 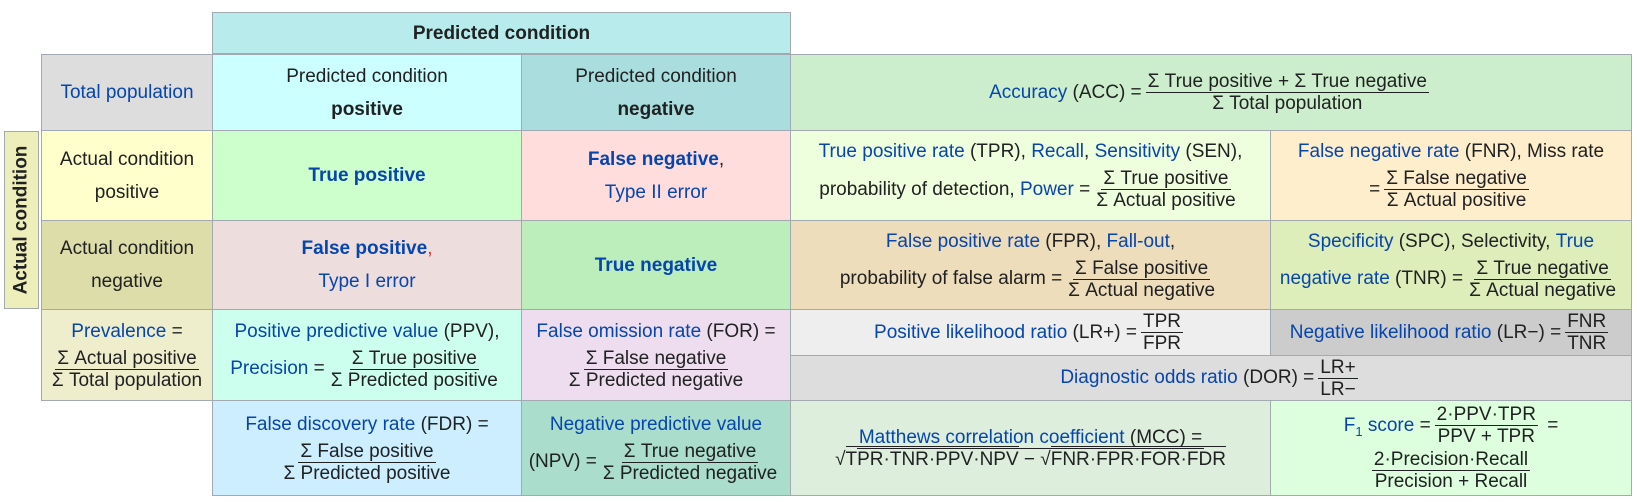 I want to click on fnr-link: False negative rate, so click(x=1378, y=151).